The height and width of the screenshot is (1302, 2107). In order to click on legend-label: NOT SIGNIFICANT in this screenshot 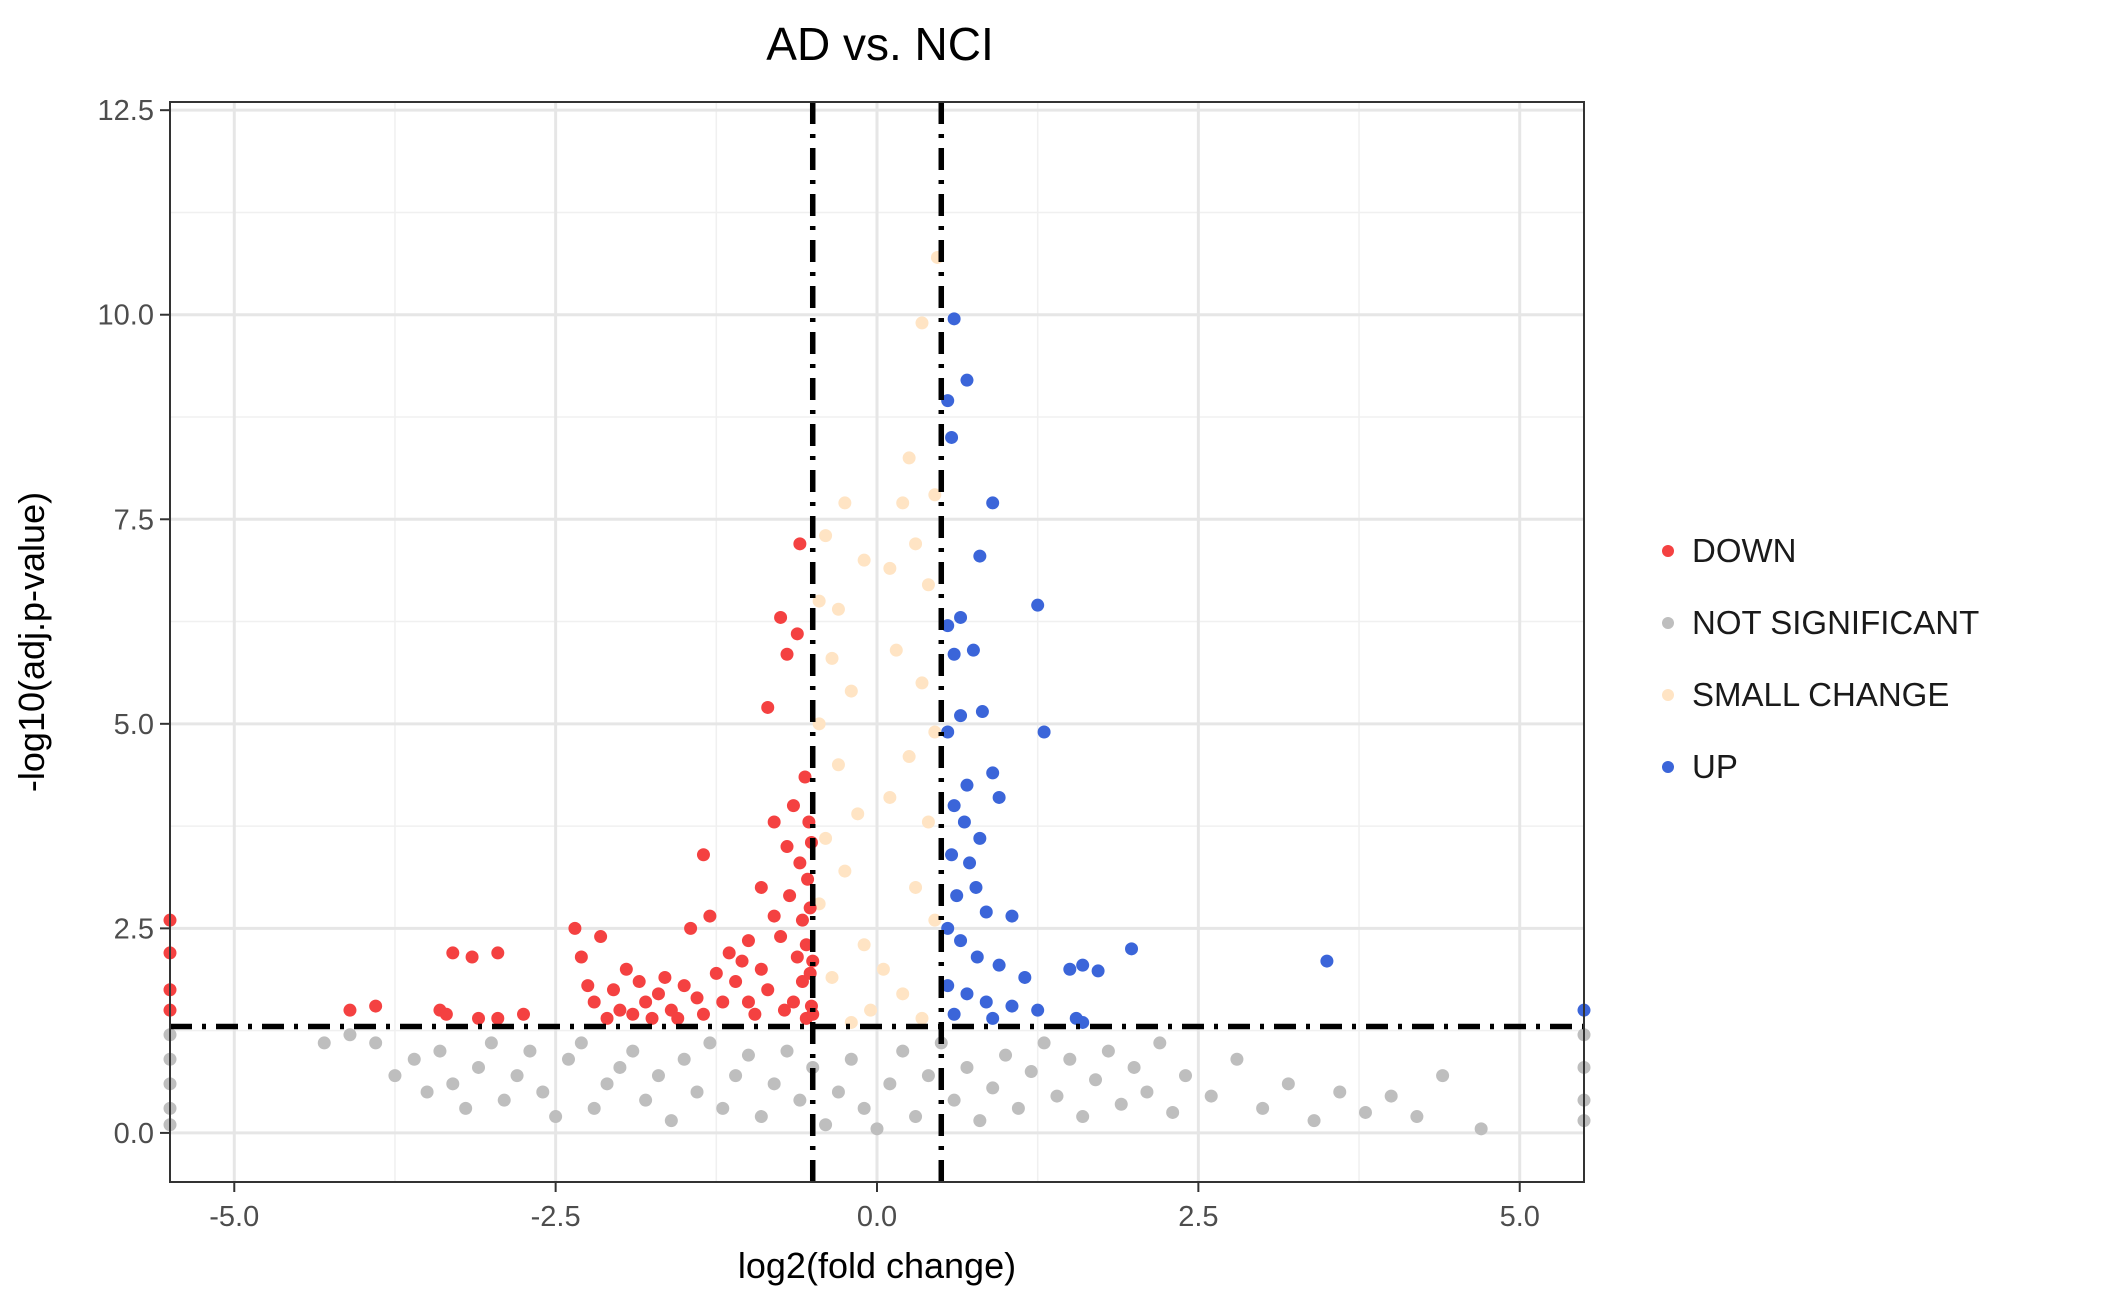, I will do `click(1836, 622)`.